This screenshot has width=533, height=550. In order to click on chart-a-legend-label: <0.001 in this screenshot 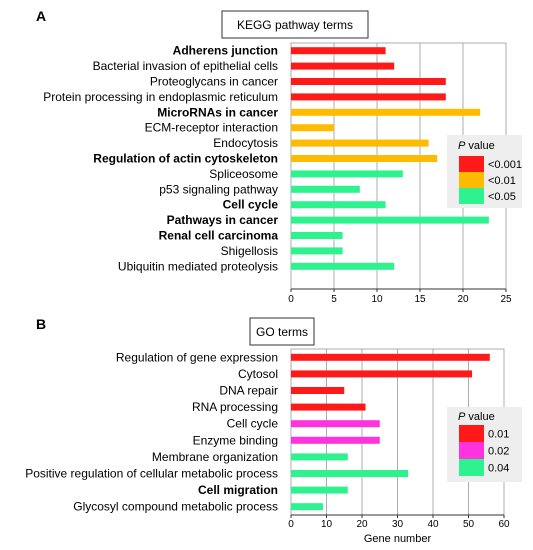, I will do `click(505, 165)`.